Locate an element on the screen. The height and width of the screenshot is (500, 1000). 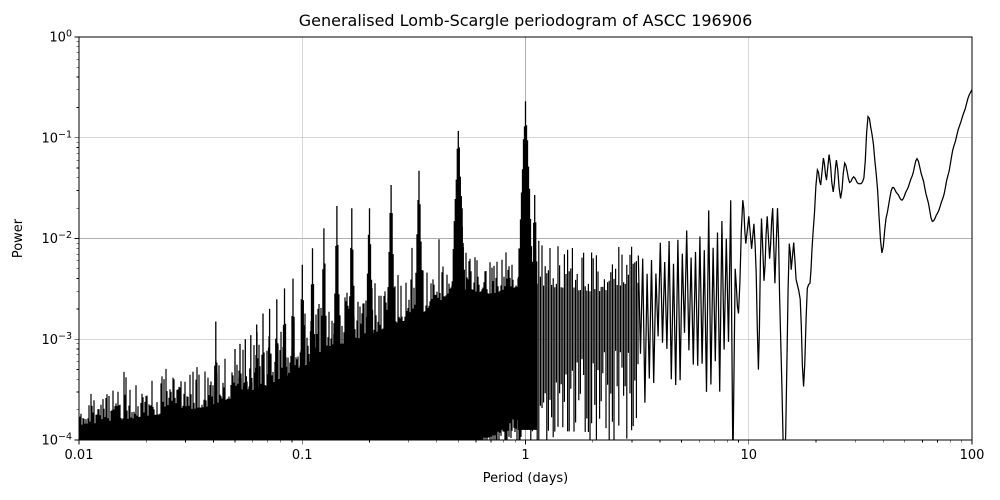
x-axis-label: Period (days) is located at coordinates (525, 478).